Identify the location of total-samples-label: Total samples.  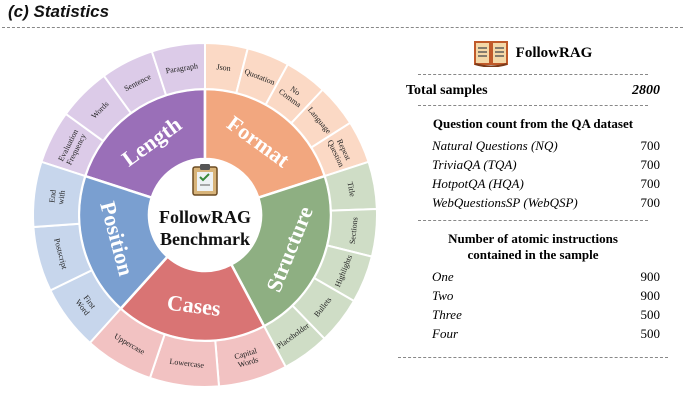
(447, 90).